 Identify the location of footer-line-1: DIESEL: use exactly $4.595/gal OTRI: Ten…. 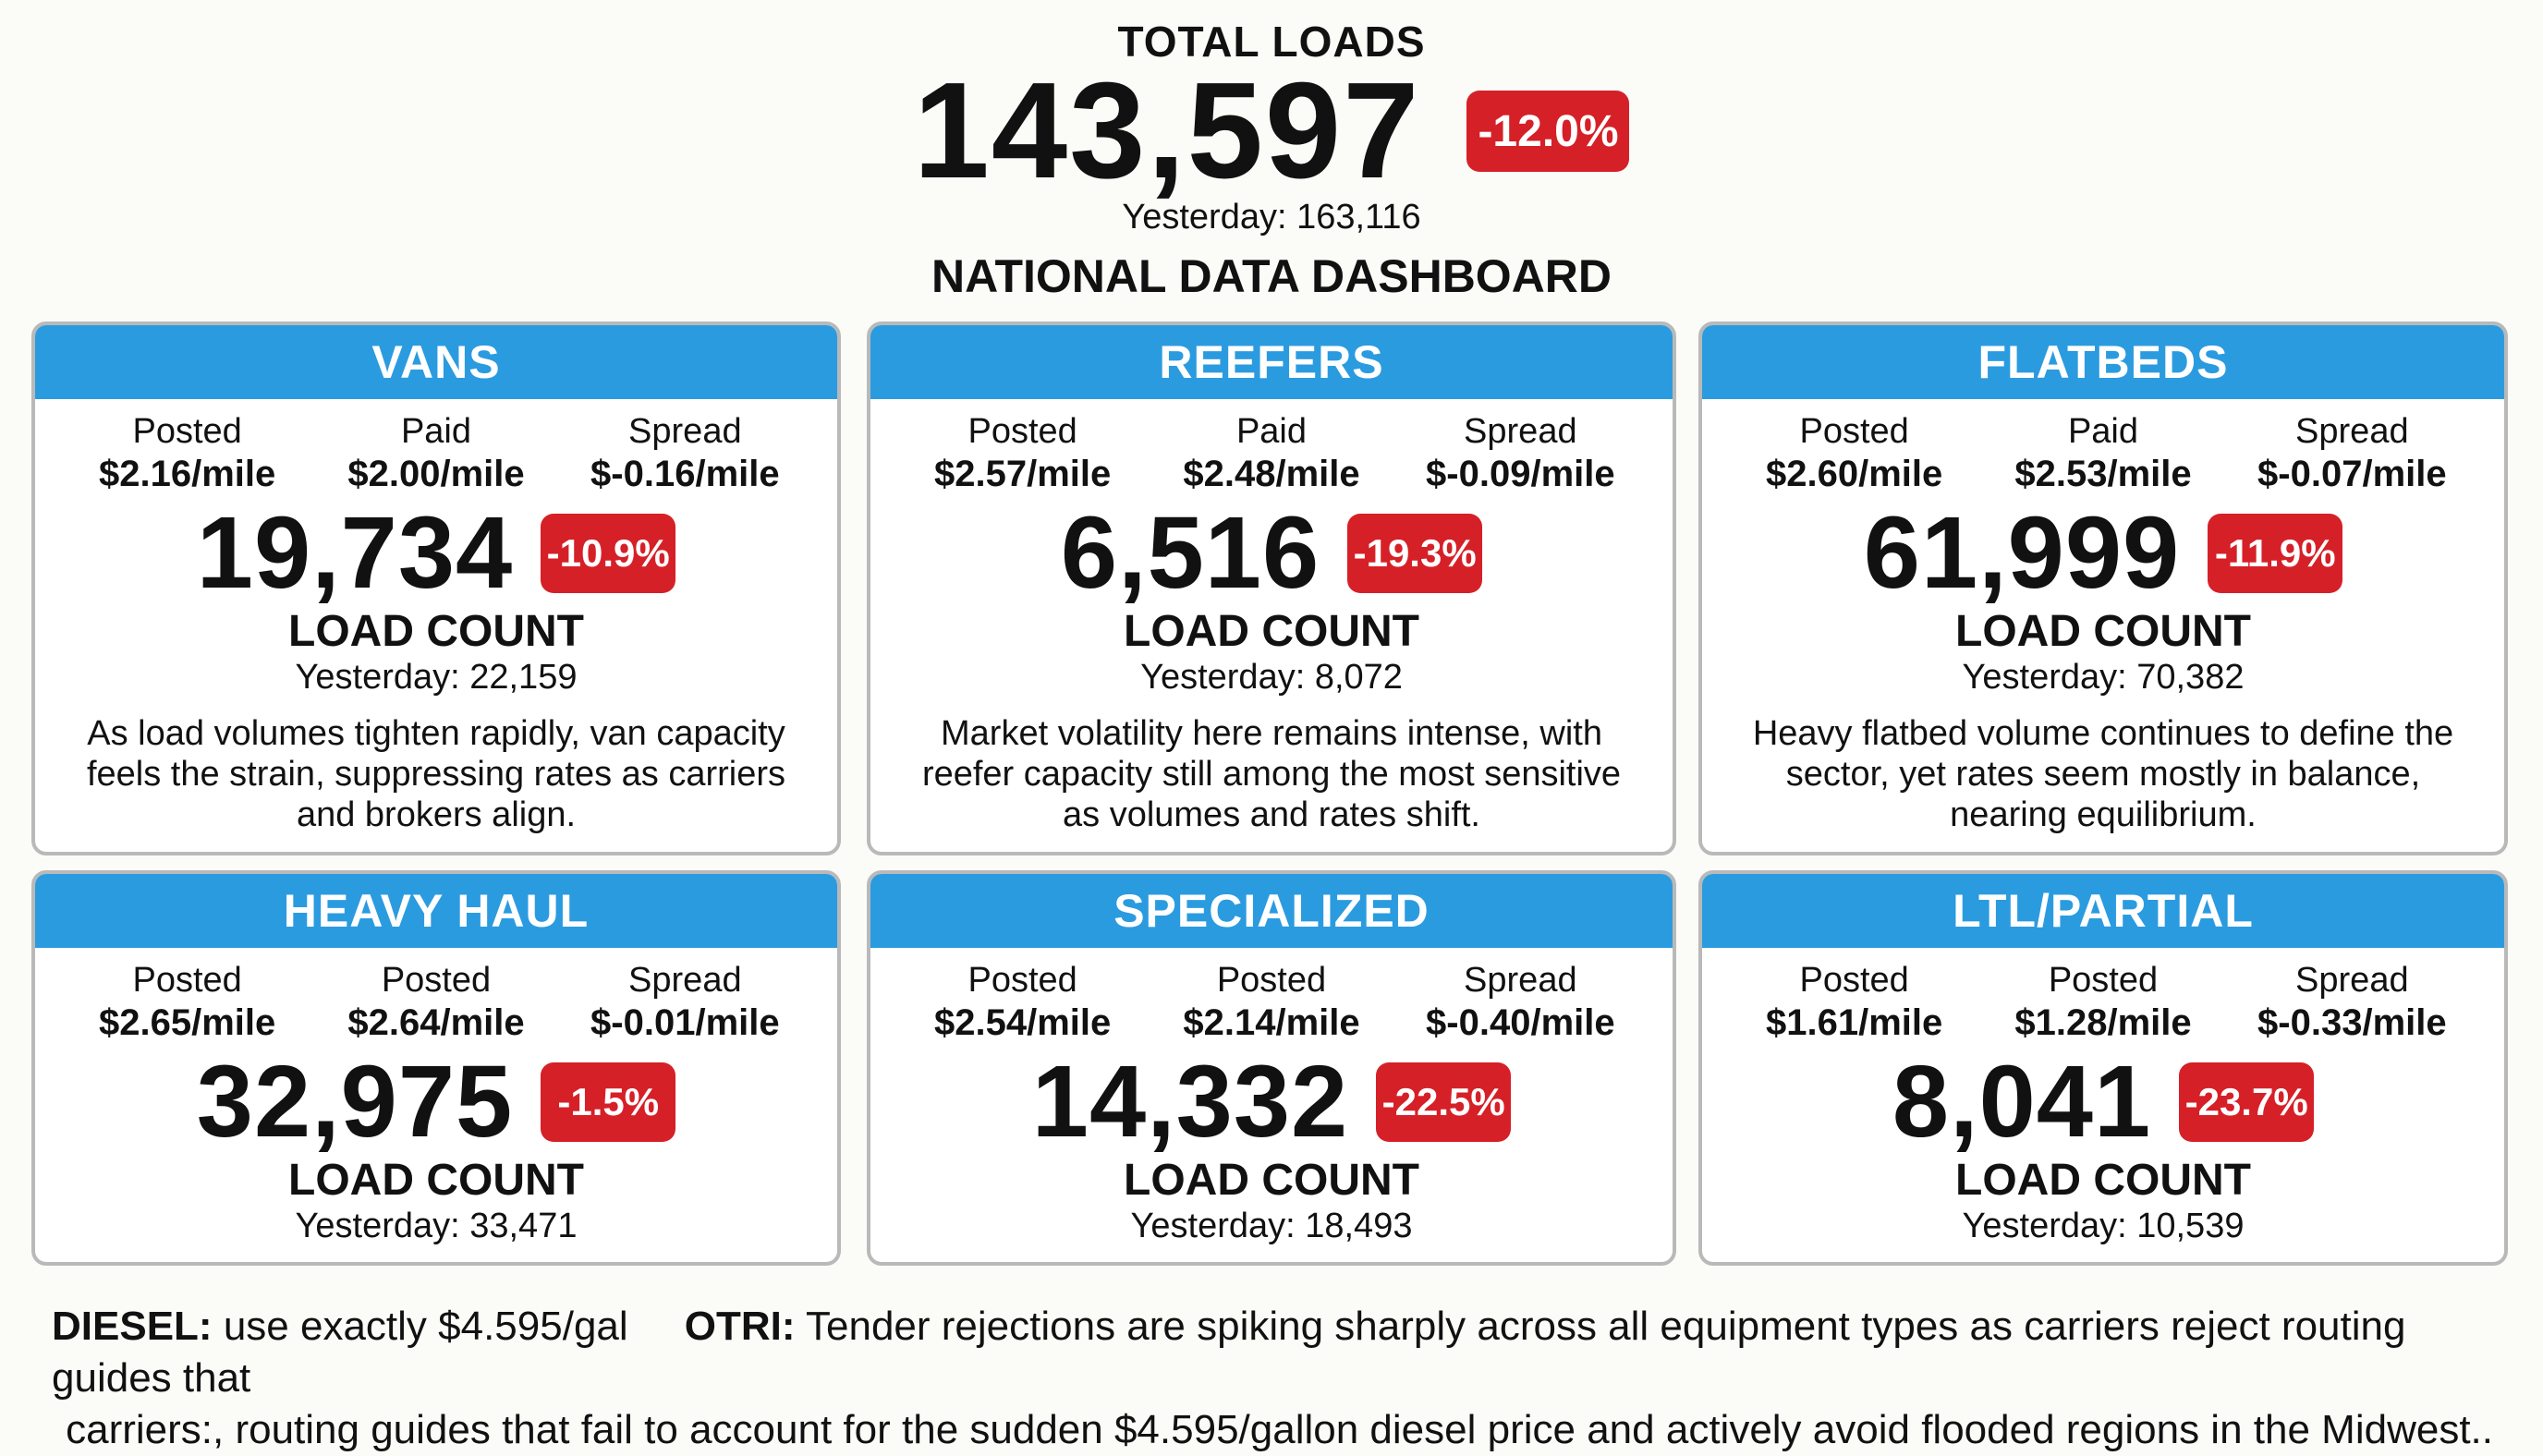
(1276, 1352).